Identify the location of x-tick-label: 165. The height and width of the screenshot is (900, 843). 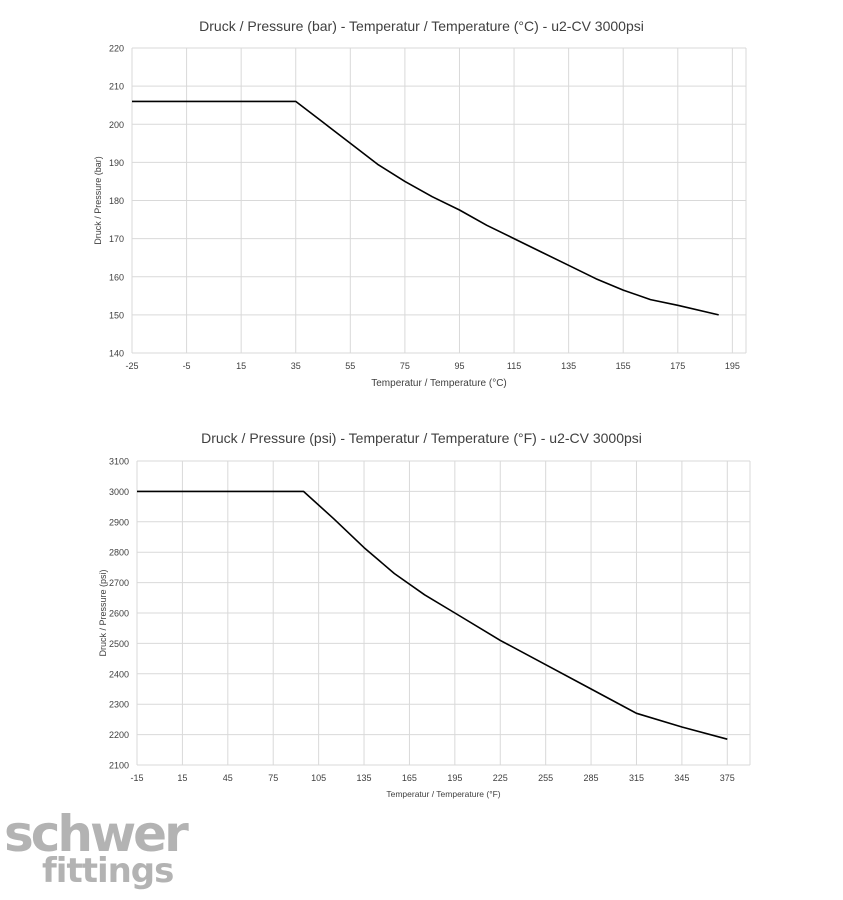
(409, 778).